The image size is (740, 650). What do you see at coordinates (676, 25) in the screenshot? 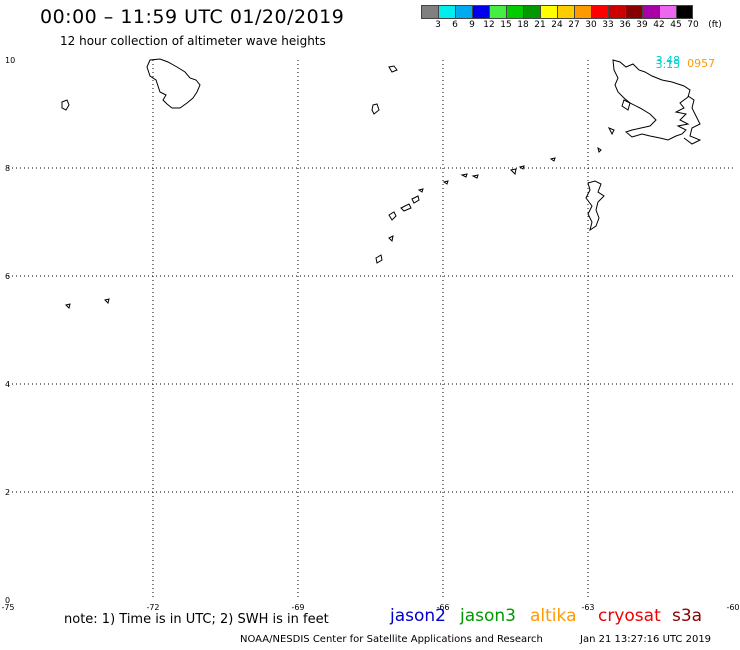
I see `legend-label: 45` at bounding box center [676, 25].